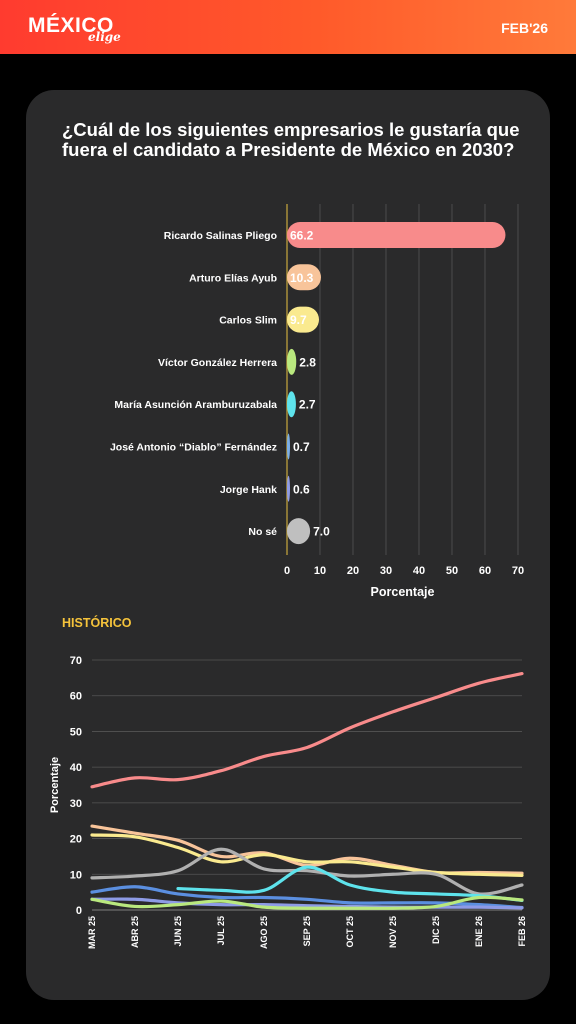  I want to click on line-y-tick-label: 40, so click(76, 768).